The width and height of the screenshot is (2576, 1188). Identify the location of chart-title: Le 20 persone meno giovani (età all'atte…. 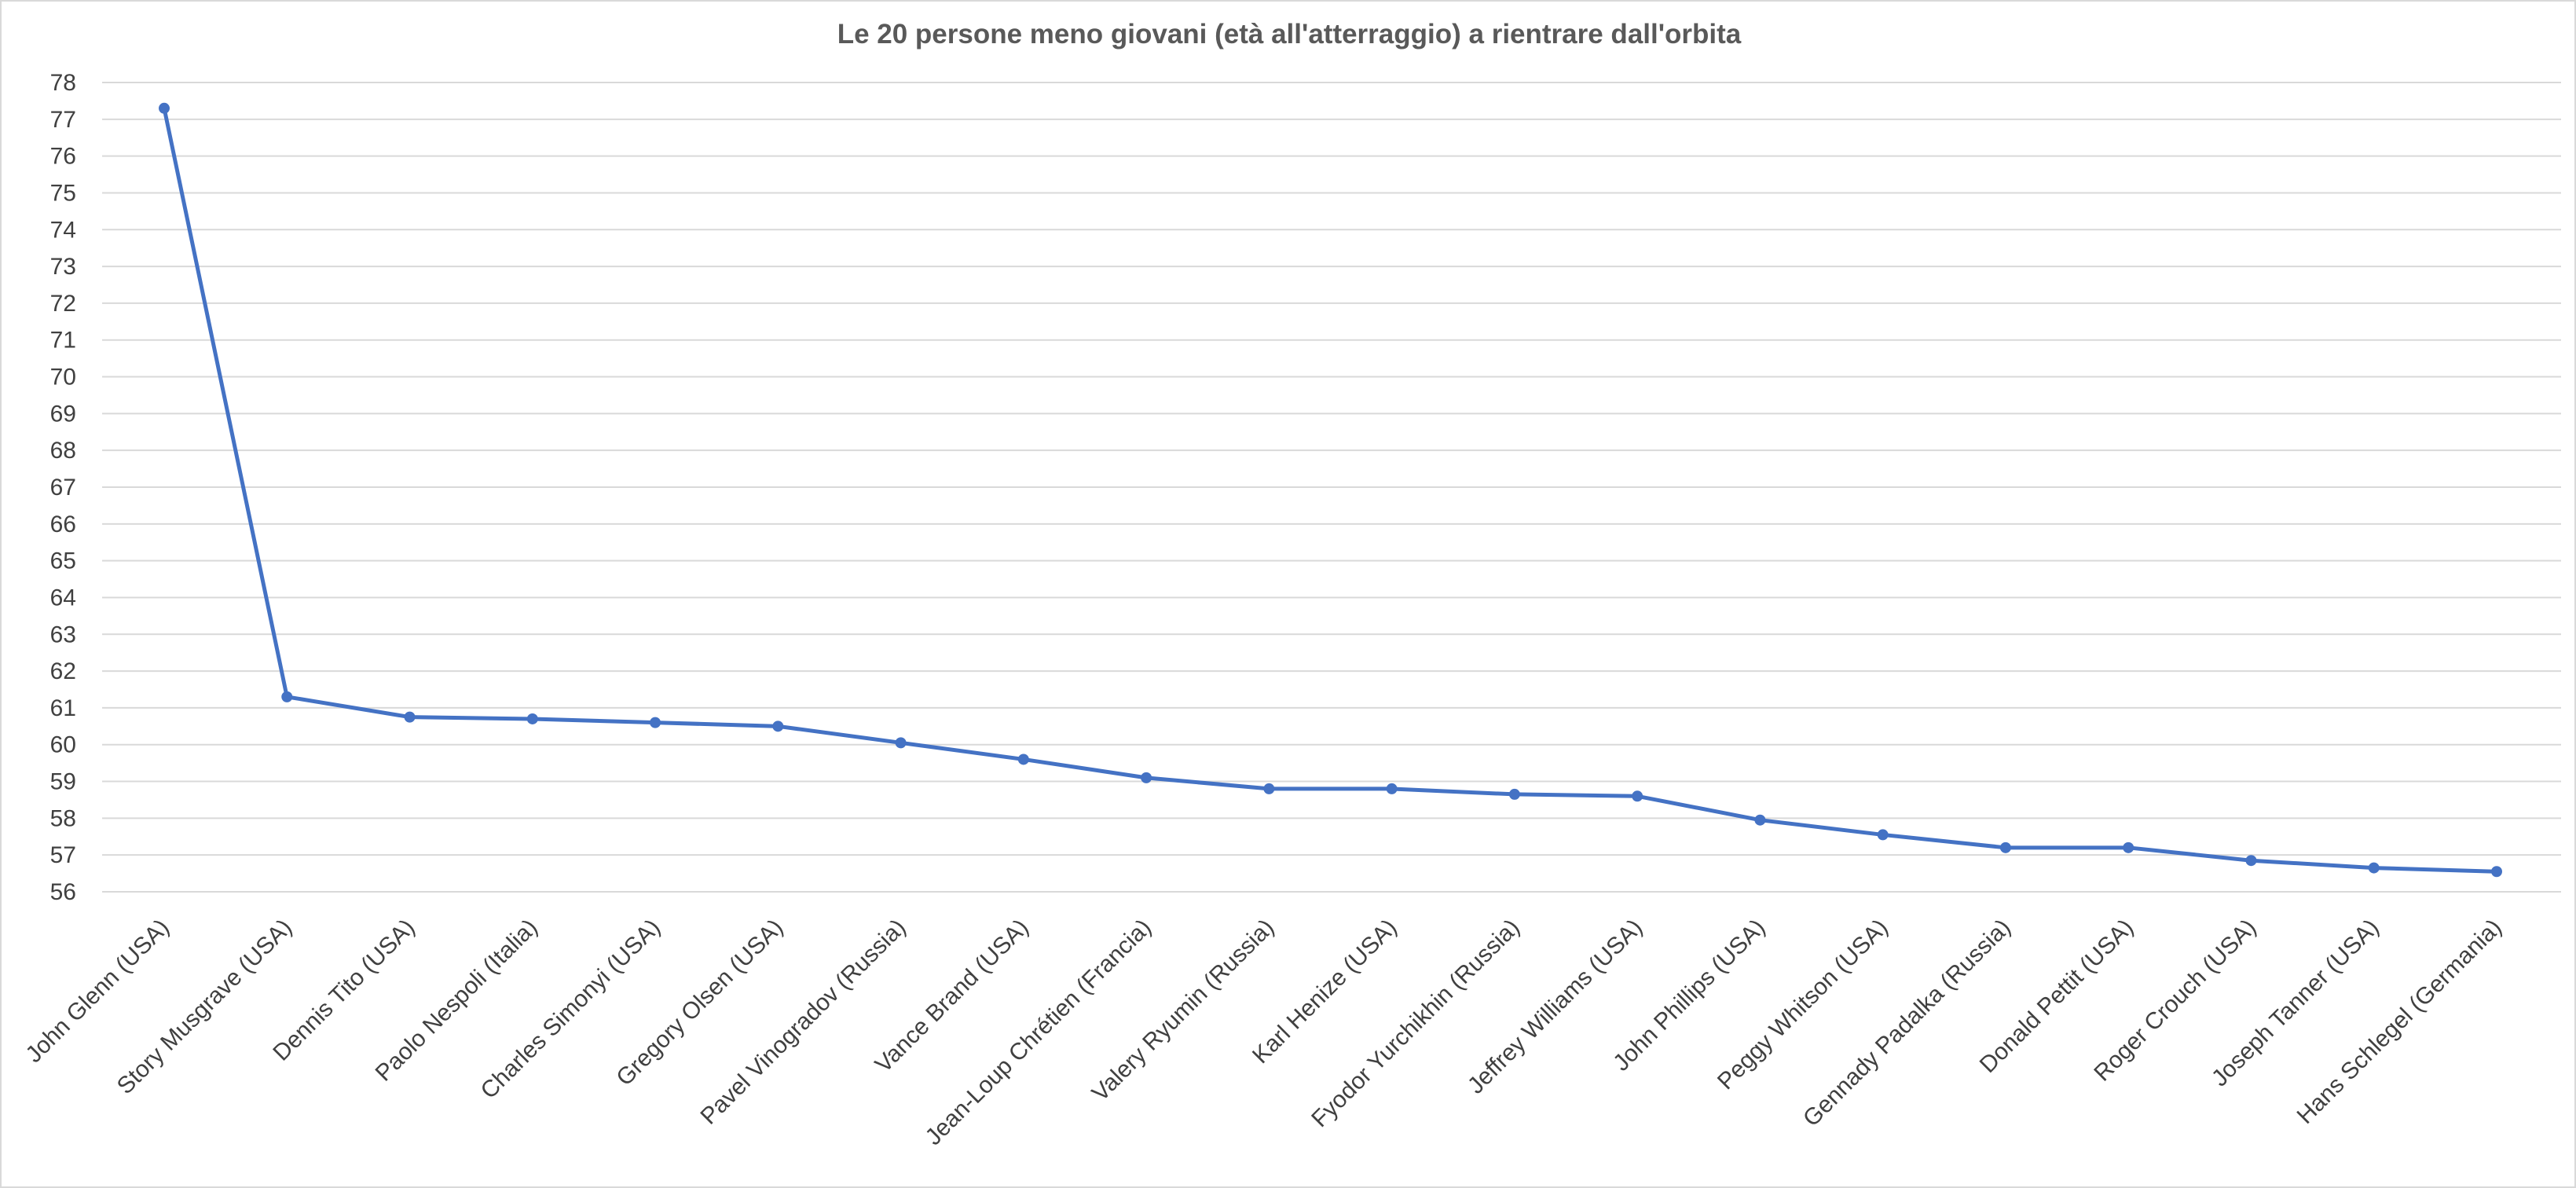
(1289, 34).